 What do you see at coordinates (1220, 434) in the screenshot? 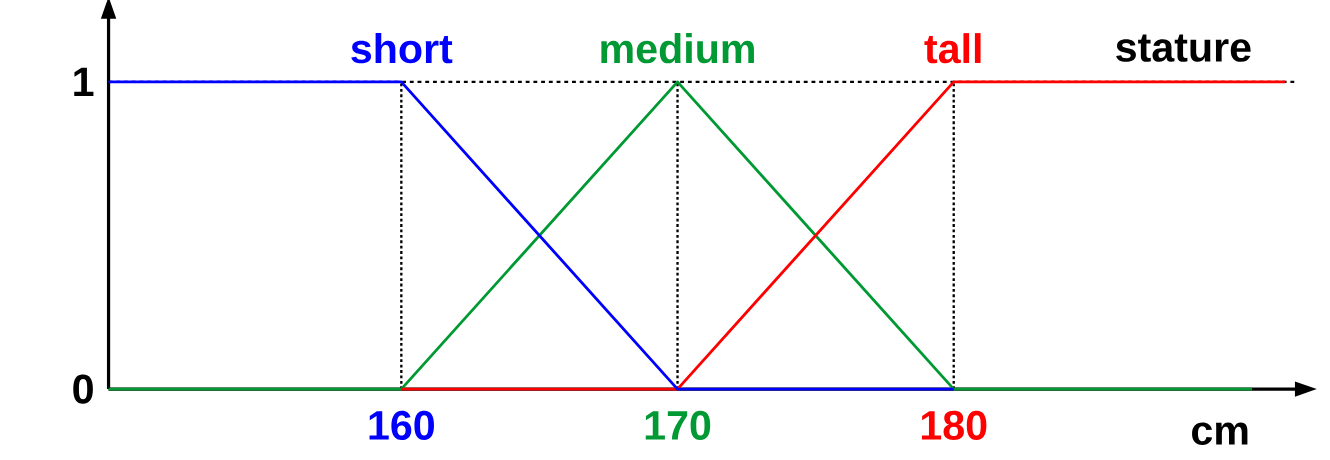
I see `x-axis-title: cm` at bounding box center [1220, 434].